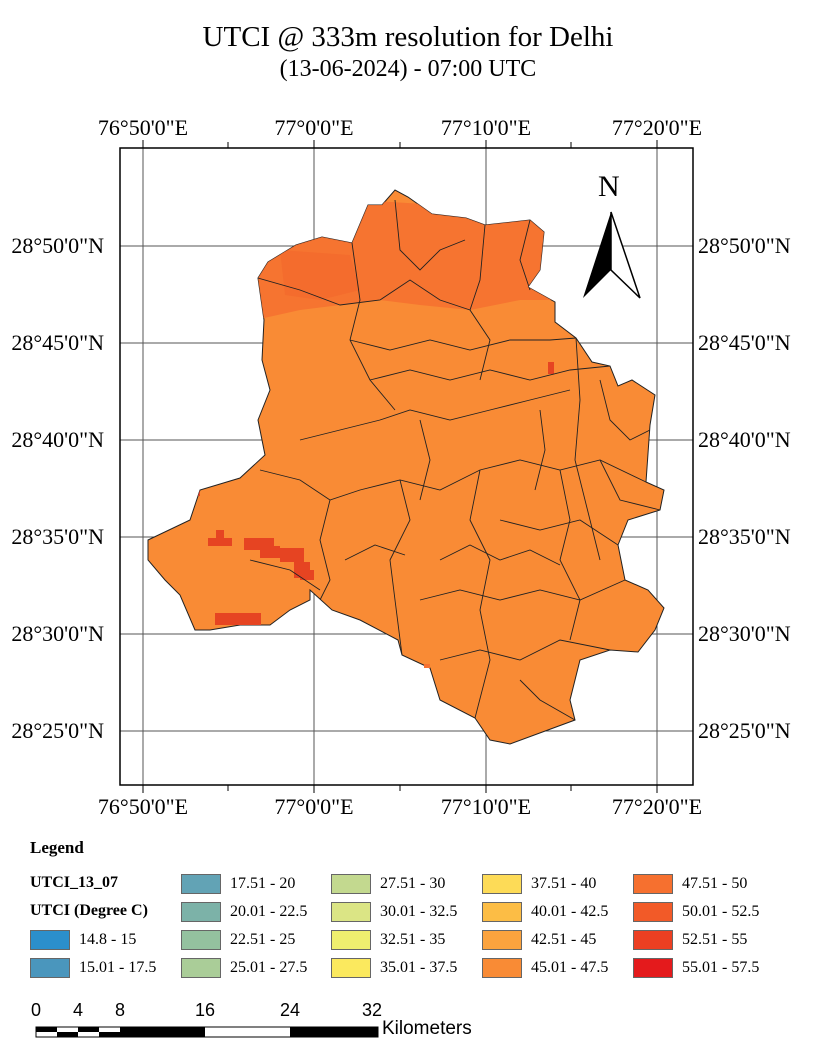  I want to click on lon-label-bottom: 77°0'0"E, so click(314, 806).